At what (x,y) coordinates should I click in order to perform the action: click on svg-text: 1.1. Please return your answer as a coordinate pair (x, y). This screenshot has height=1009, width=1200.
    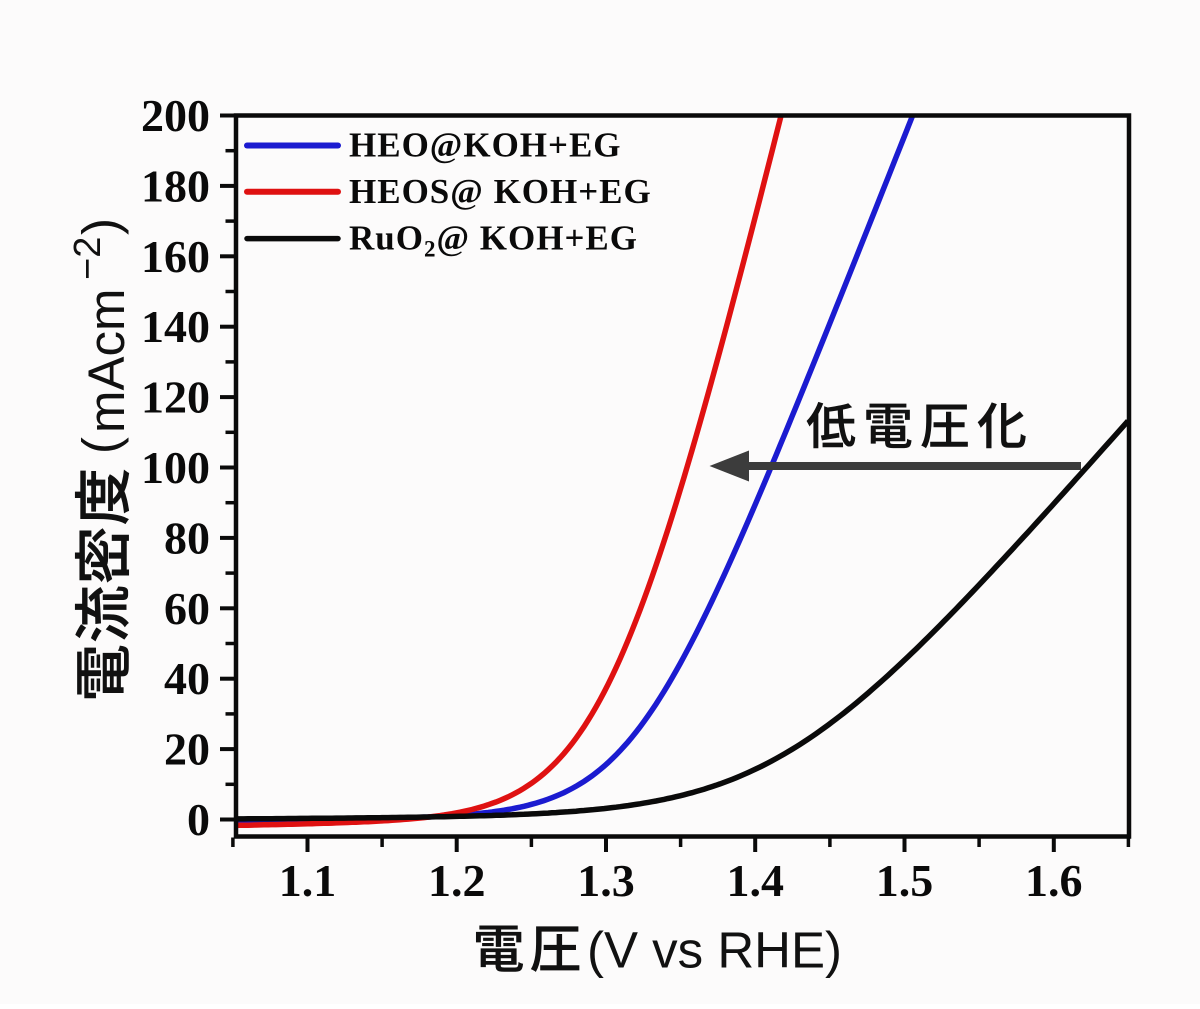
    Looking at the image, I should click on (308, 880).